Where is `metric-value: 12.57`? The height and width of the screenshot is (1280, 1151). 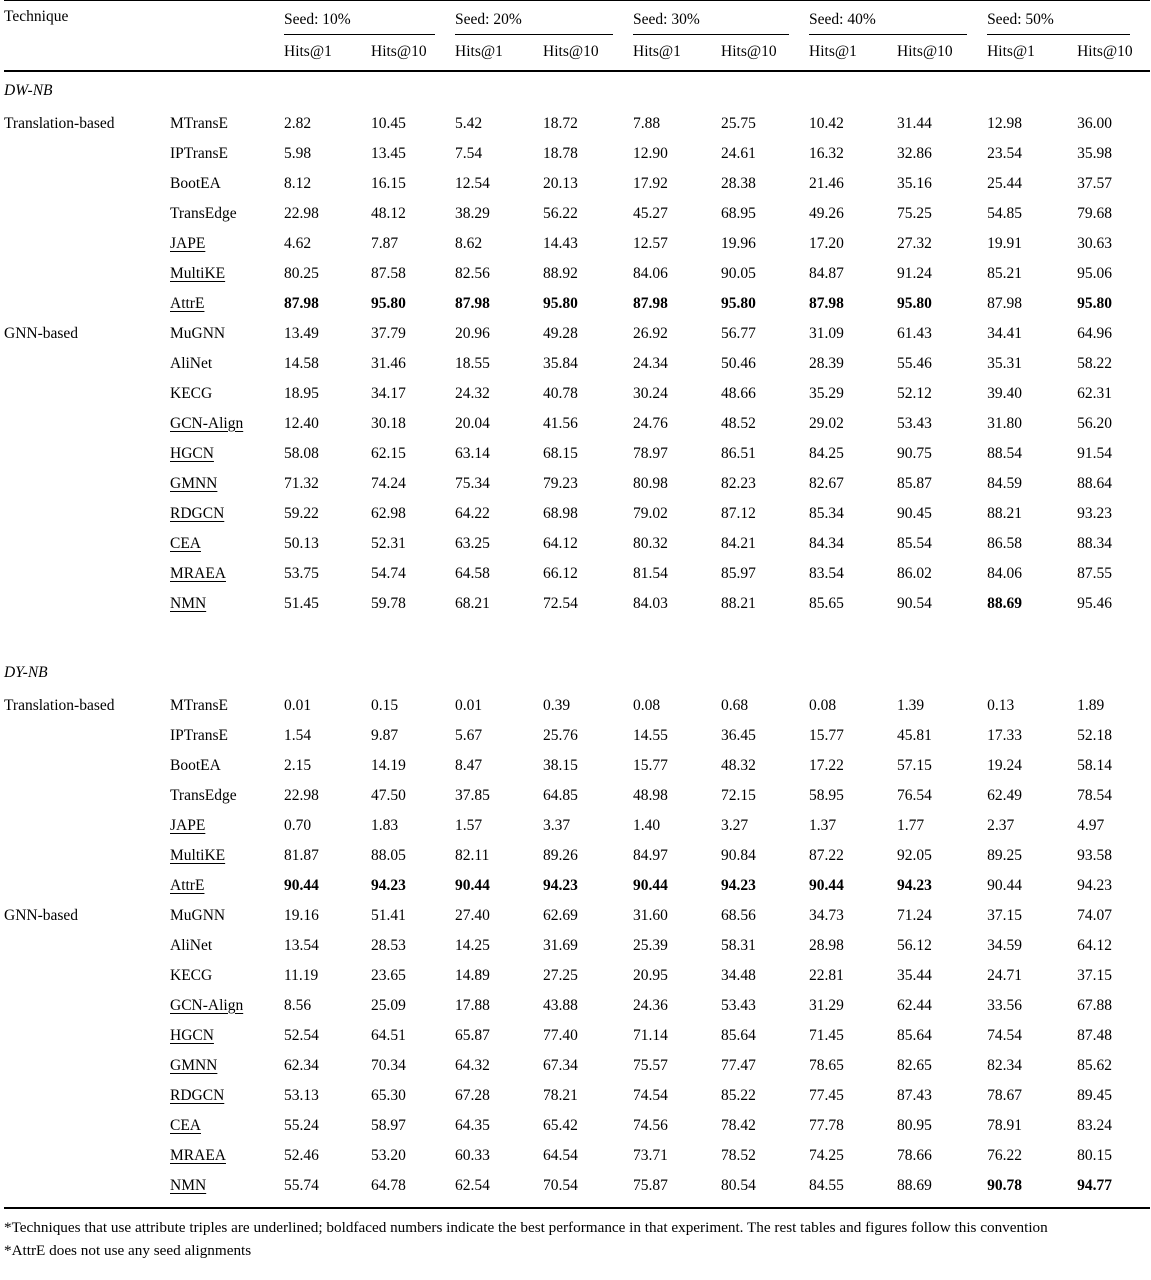 metric-value: 12.57 is located at coordinates (650, 243).